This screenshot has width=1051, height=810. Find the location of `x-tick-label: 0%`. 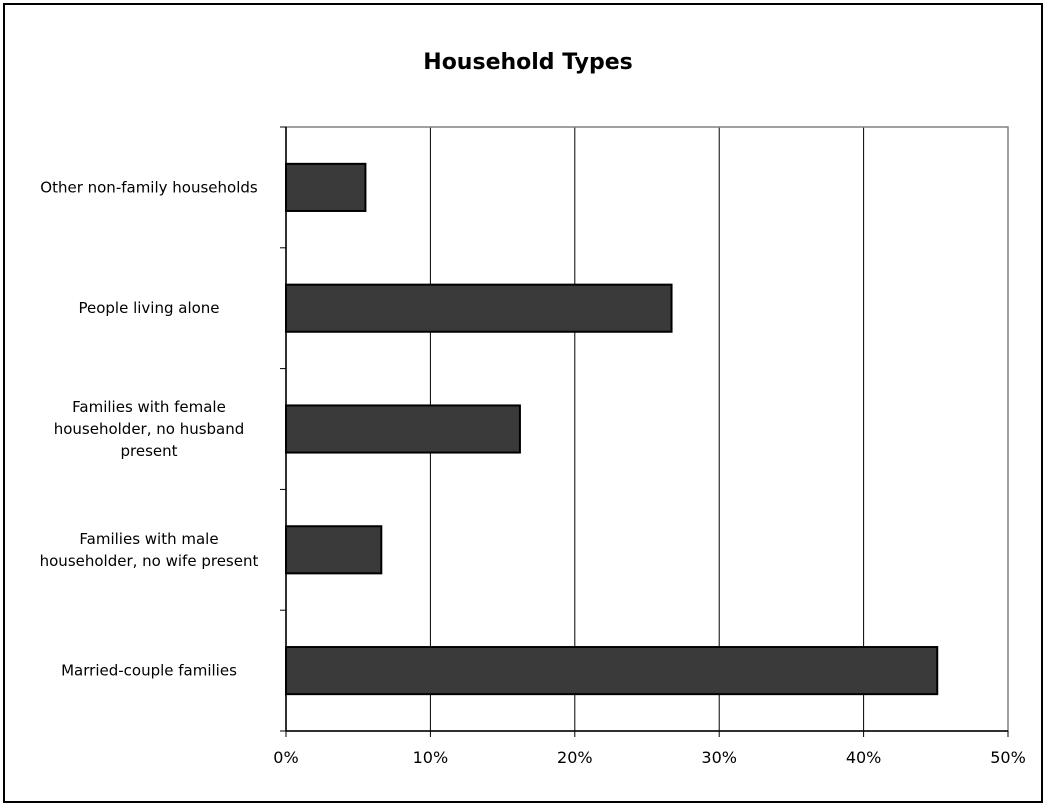

x-tick-label: 0% is located at coordinates (285, 757).